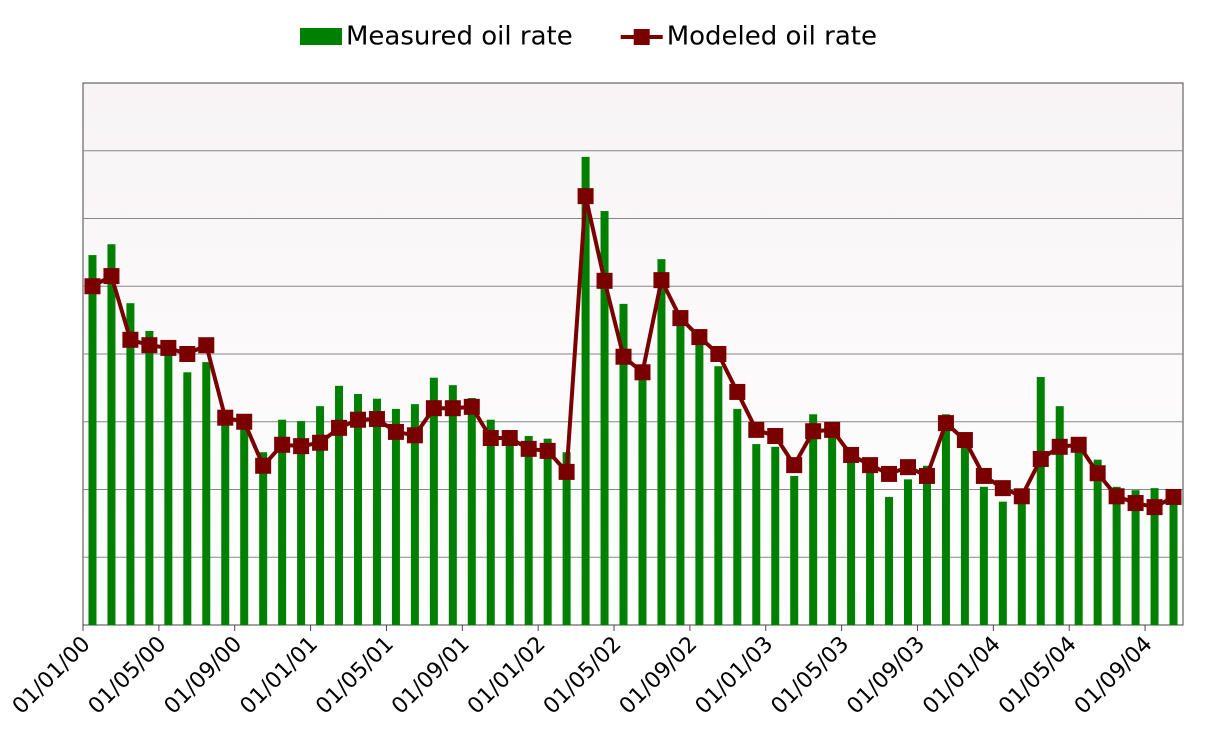 The height and width of the screenshot is (742, 1215). What do you see at coordinates (52, 676) in the screenshot?
I see `x-tick-label: 01/01/00` at bounding box center [52, 676].